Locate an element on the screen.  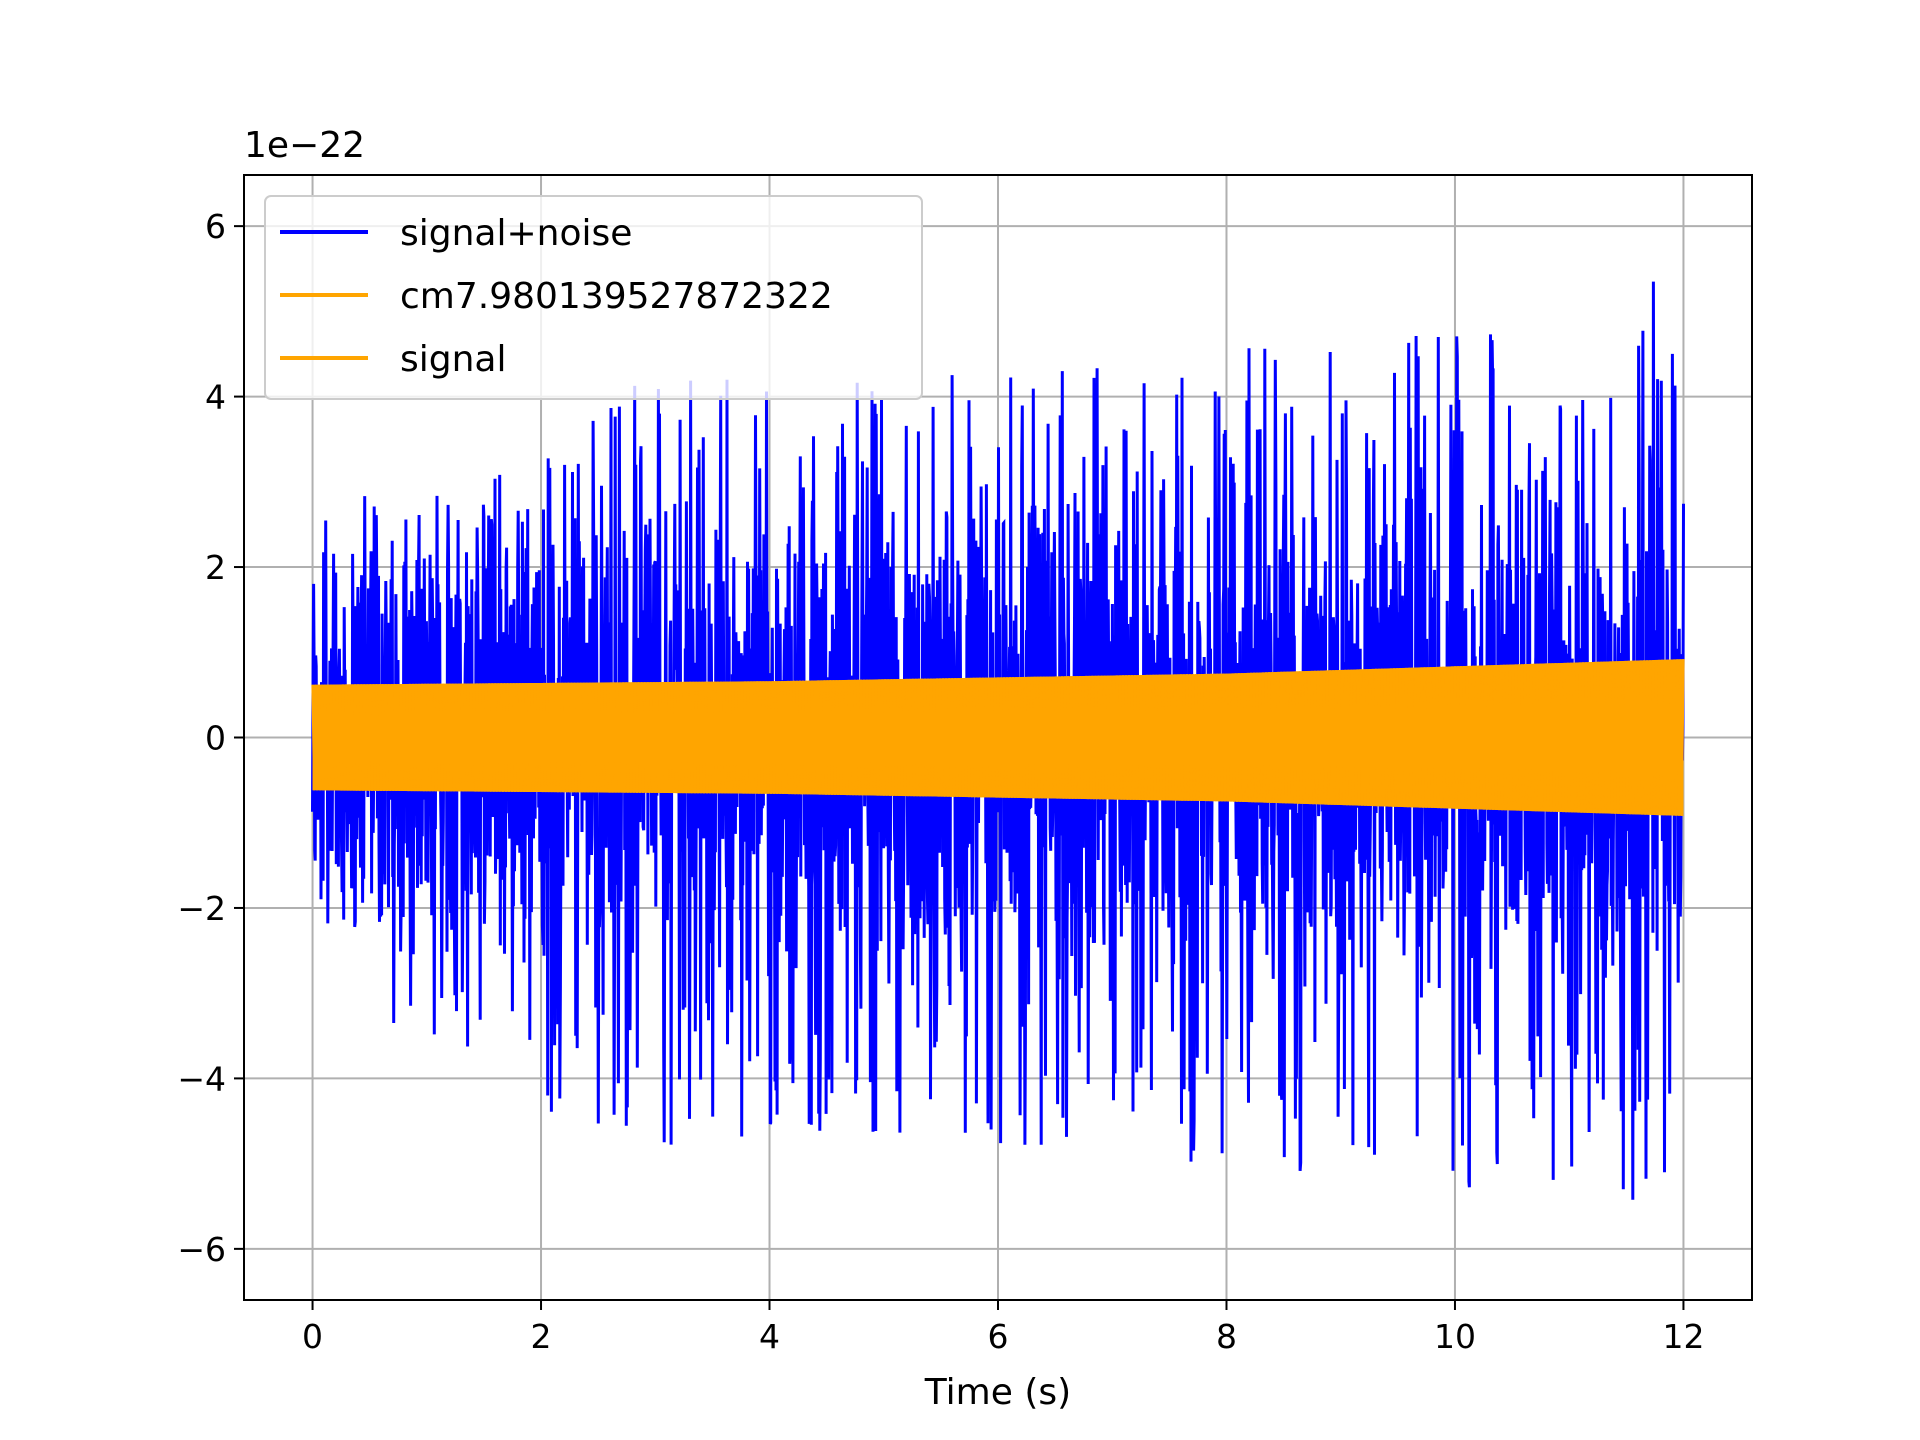
y-axis: −6 −4 −2 0 2 4 6 is located at coordinates (210, 738).